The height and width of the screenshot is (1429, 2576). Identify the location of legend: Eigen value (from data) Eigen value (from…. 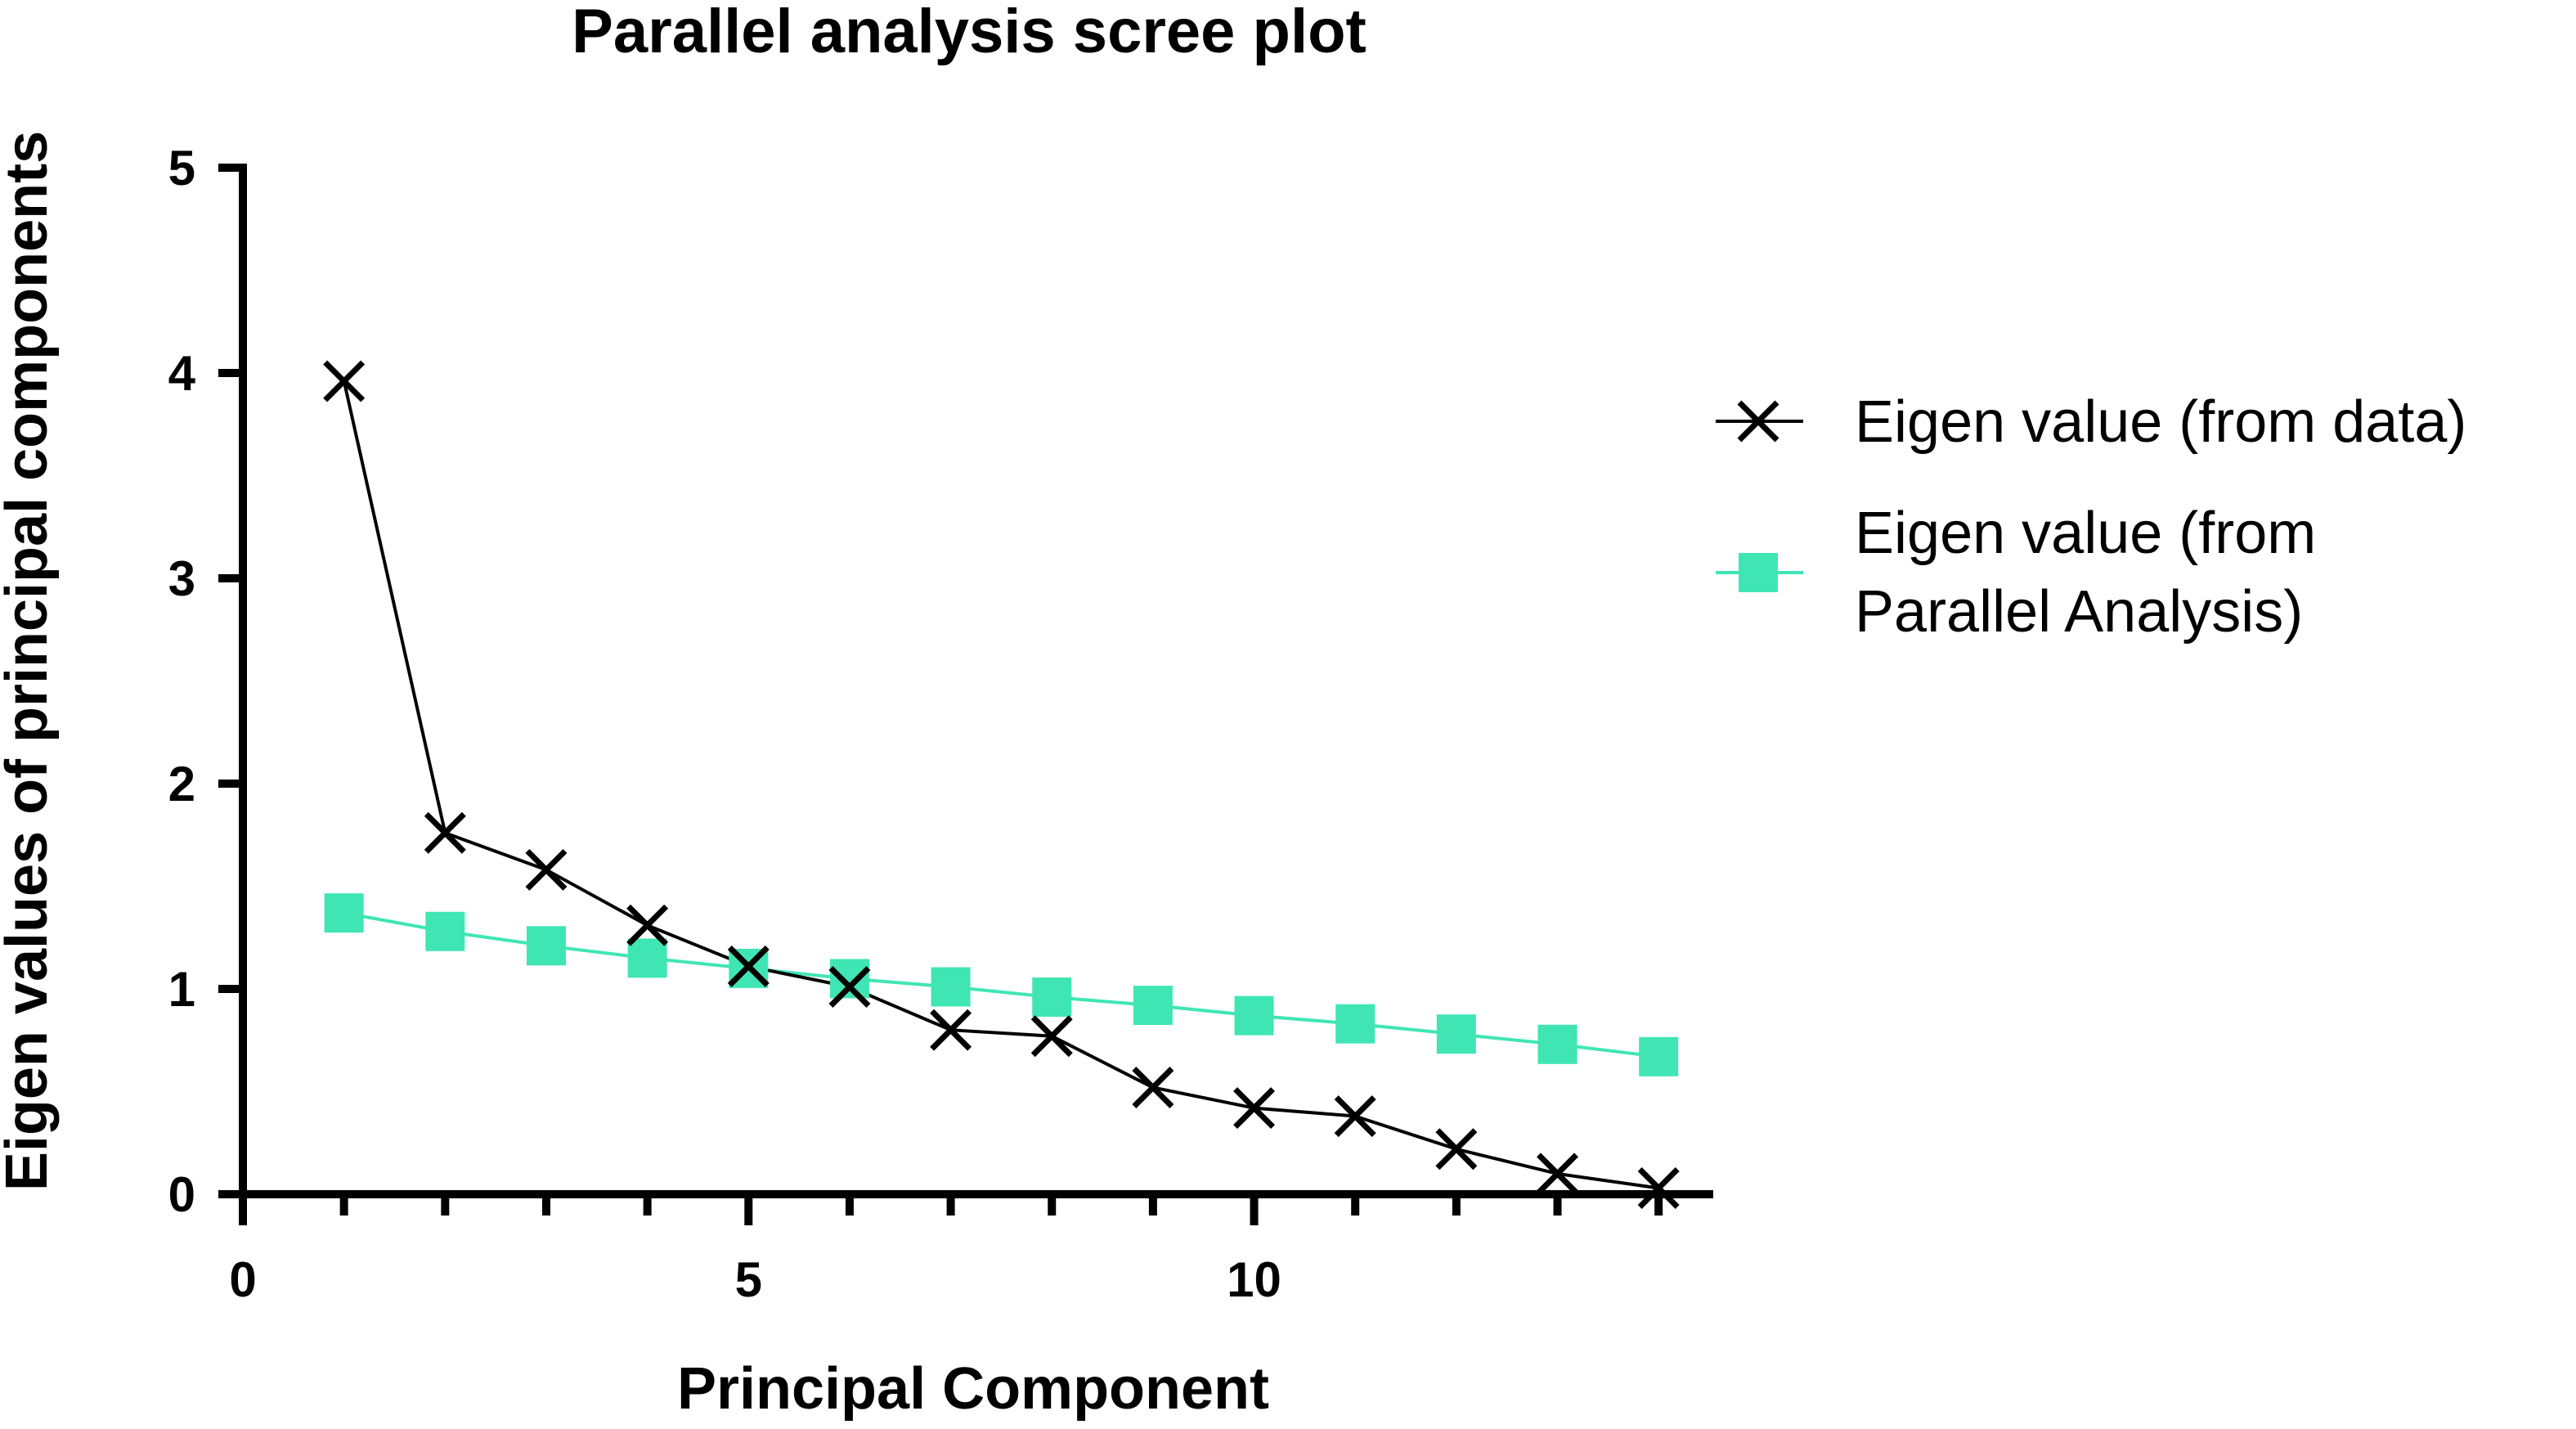
(2091, 517).